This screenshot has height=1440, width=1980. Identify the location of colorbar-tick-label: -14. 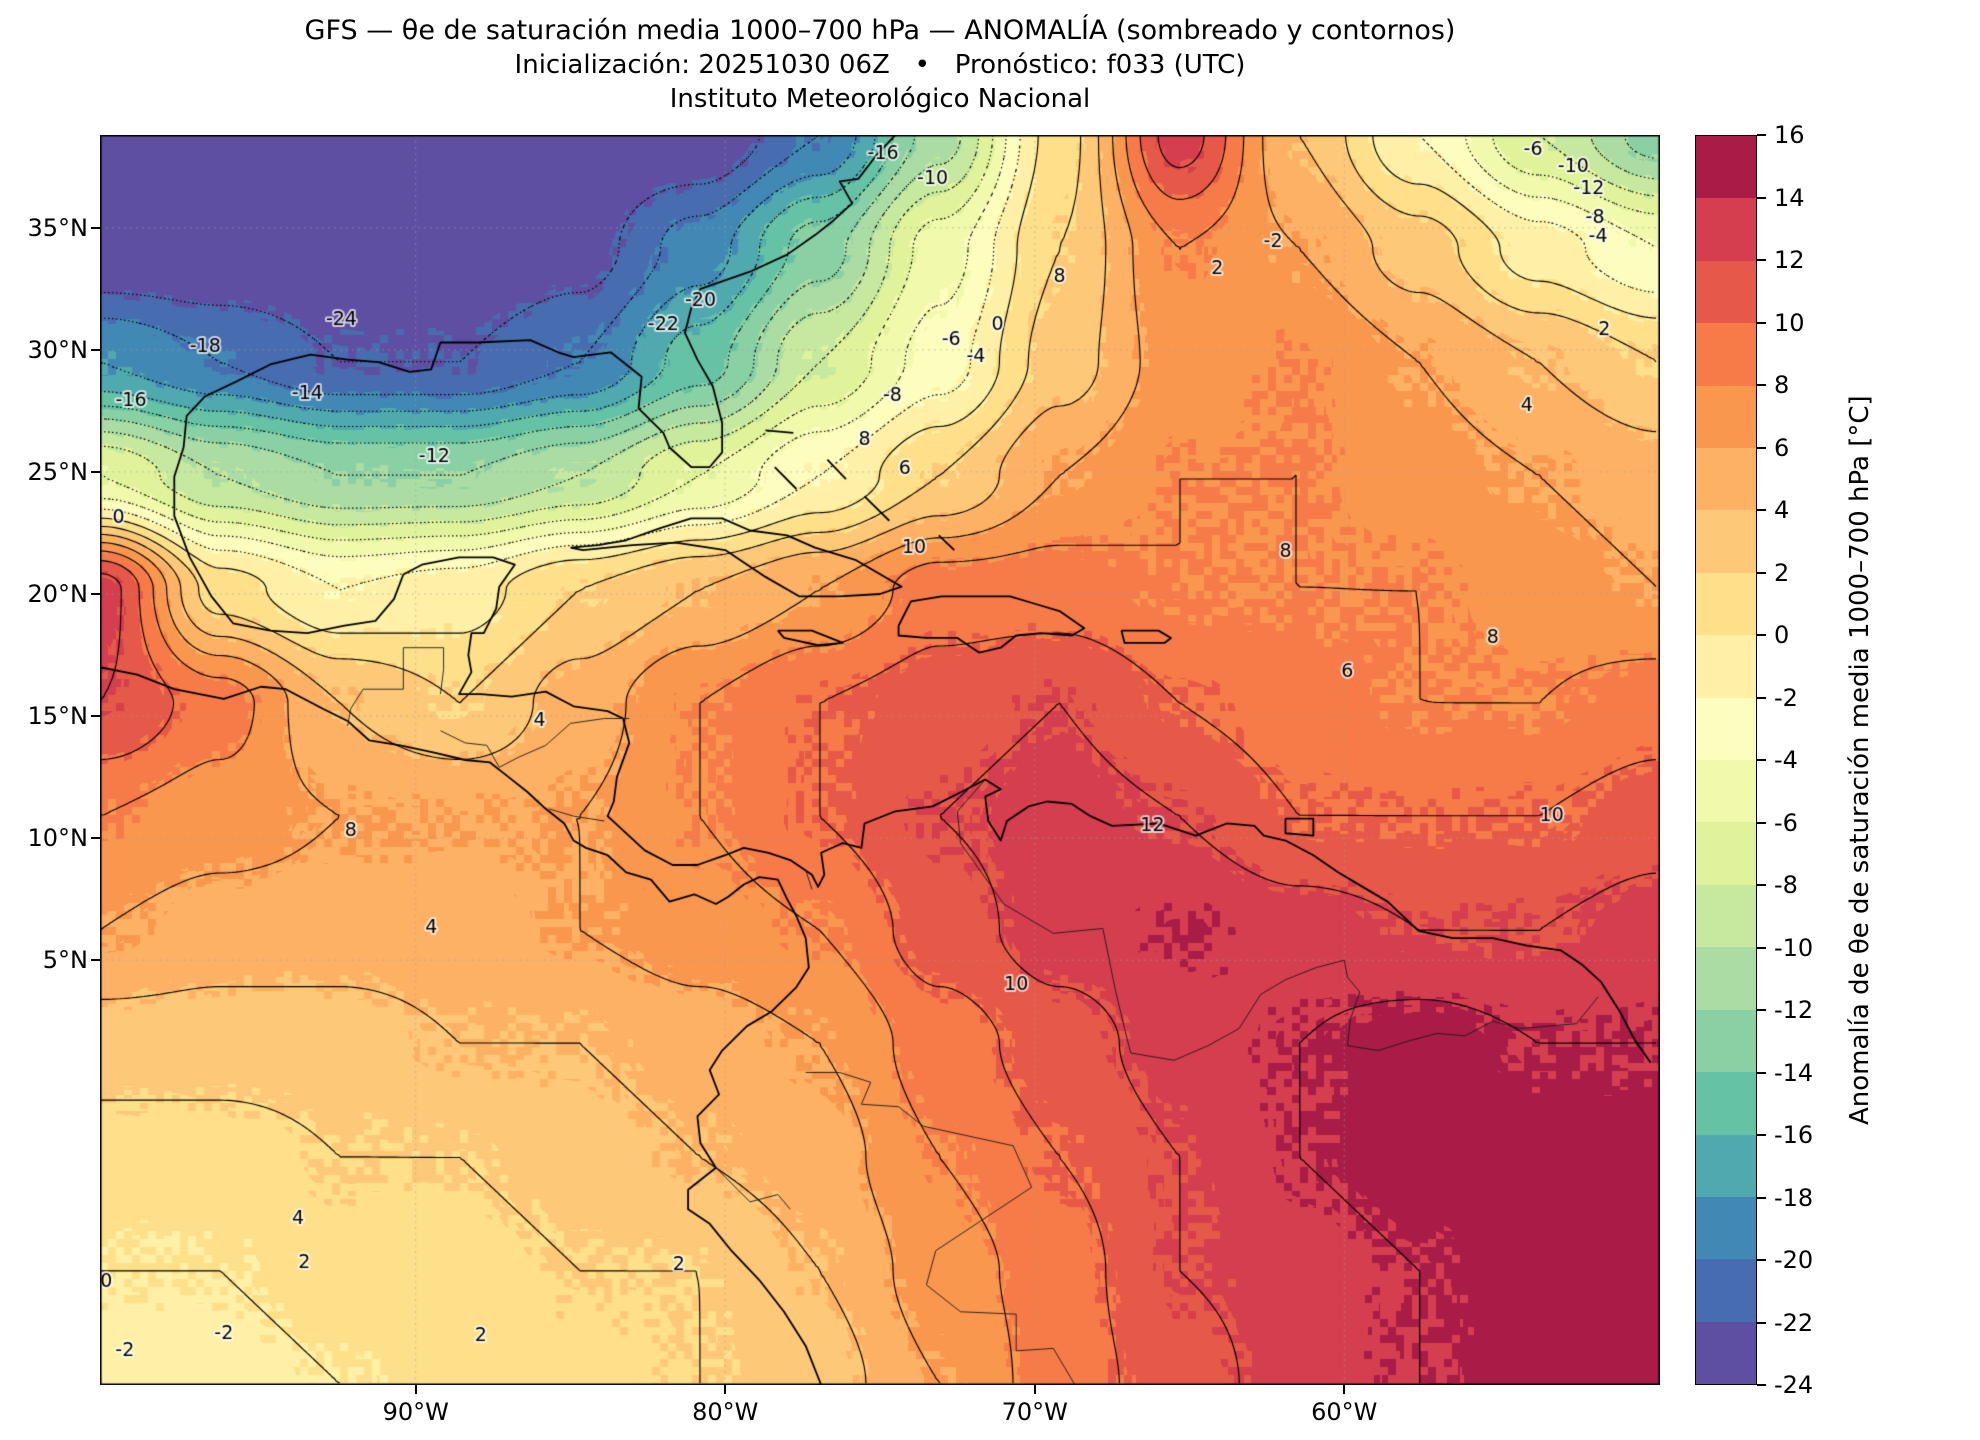
(1794, 1072).